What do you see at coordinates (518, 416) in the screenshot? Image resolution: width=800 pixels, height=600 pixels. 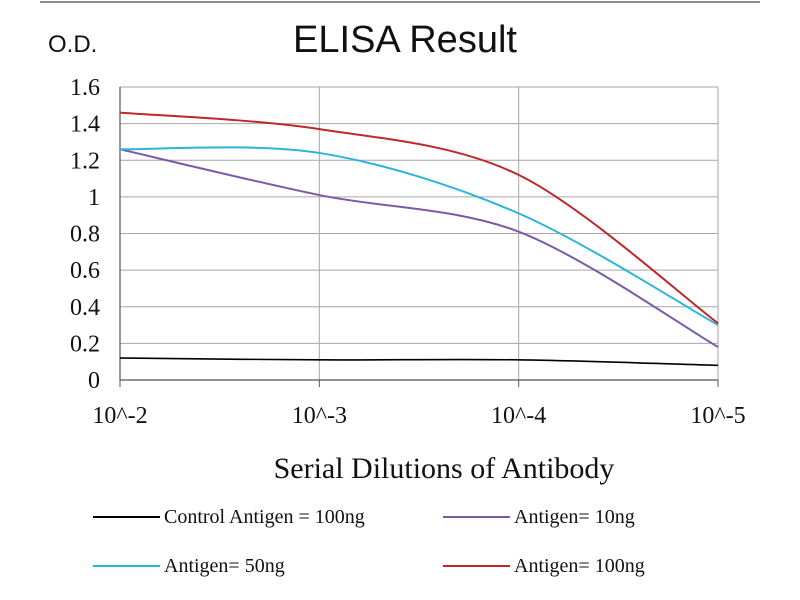 I see `x-tick-label: 10^-4` at bounding box center [518, 416].